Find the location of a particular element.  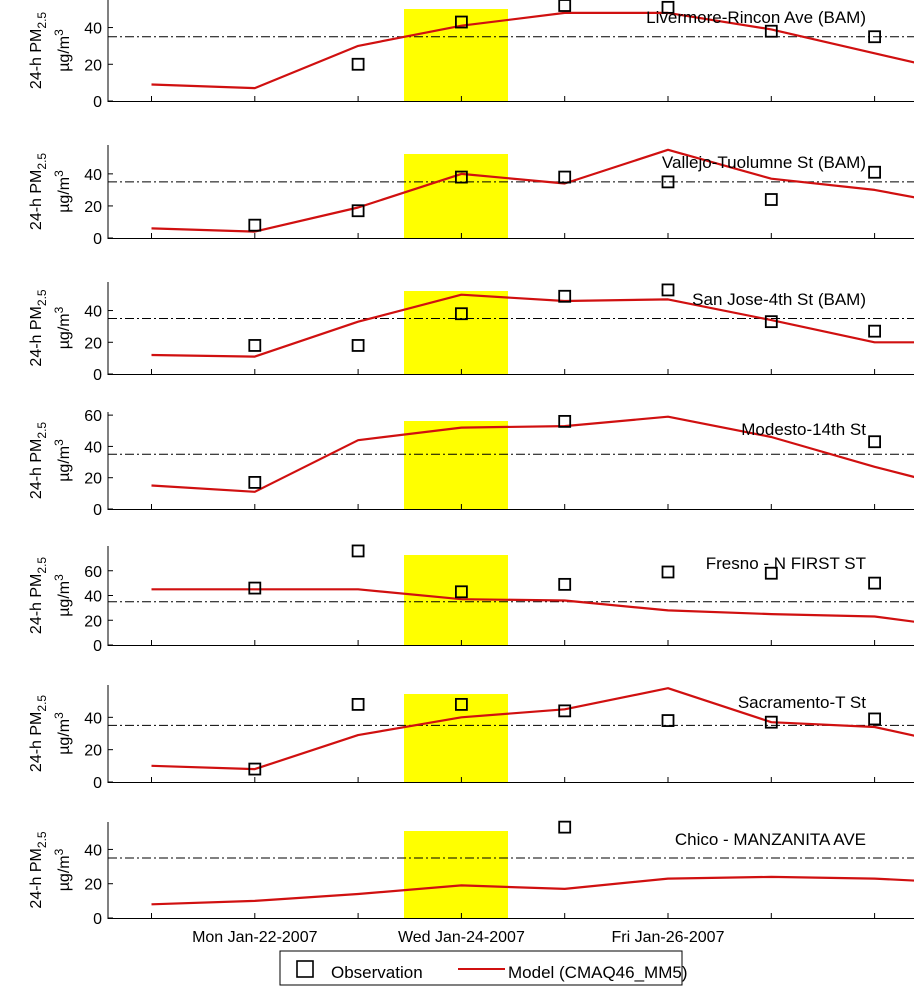

panel-title: Livermore-Rincon Ave (BAM) is located at coordinates (756, 17).